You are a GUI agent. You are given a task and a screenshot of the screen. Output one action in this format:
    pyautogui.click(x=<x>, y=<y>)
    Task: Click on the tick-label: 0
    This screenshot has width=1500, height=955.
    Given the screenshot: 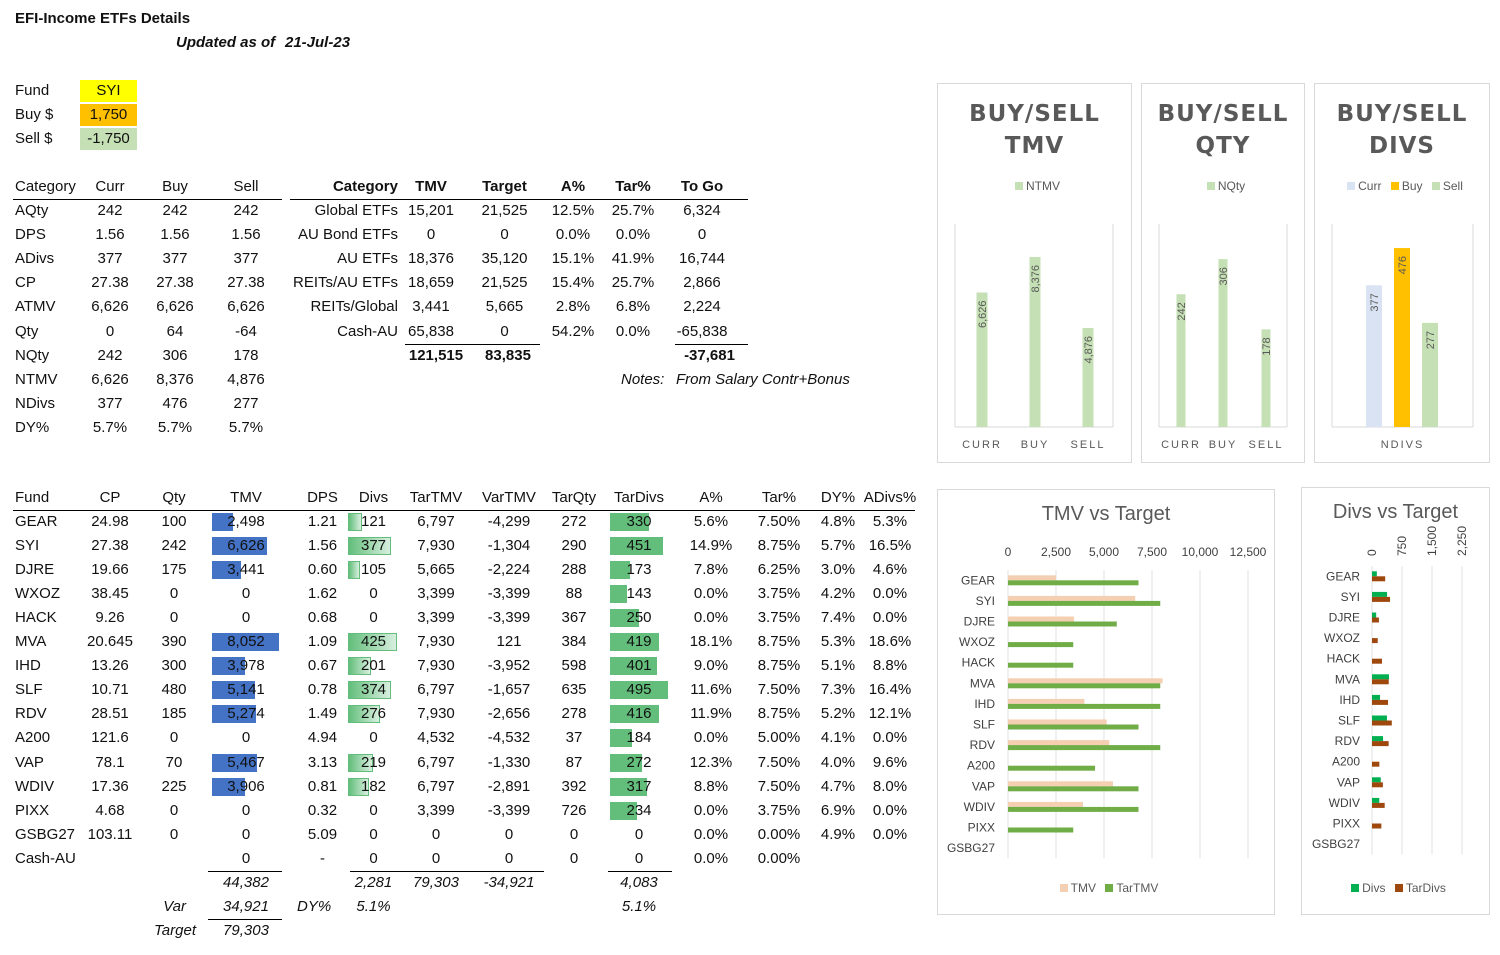 What is the action you would take?
    pyautogui.click(x=1008, y=552)
    